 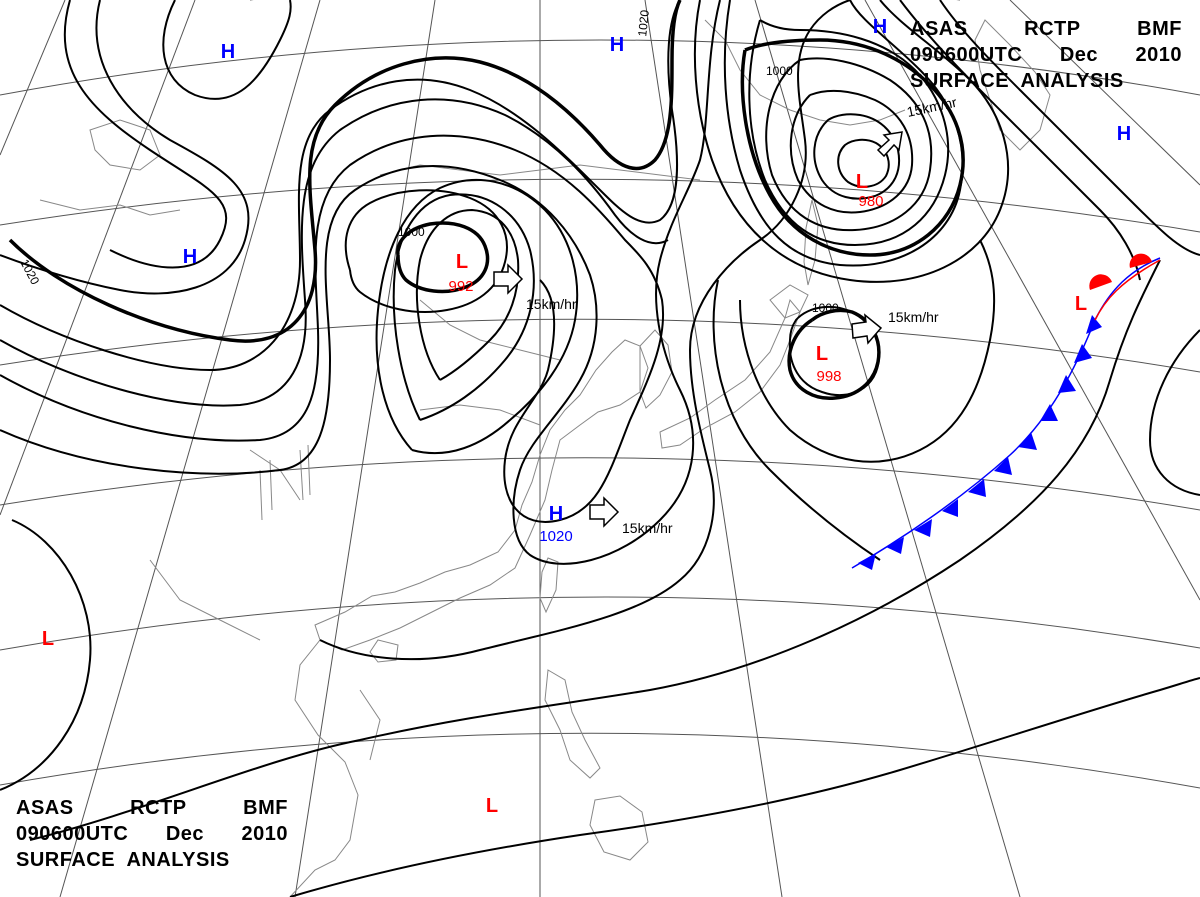 I want to click on coastline-kamchatka, so click(x=1012, y=85).